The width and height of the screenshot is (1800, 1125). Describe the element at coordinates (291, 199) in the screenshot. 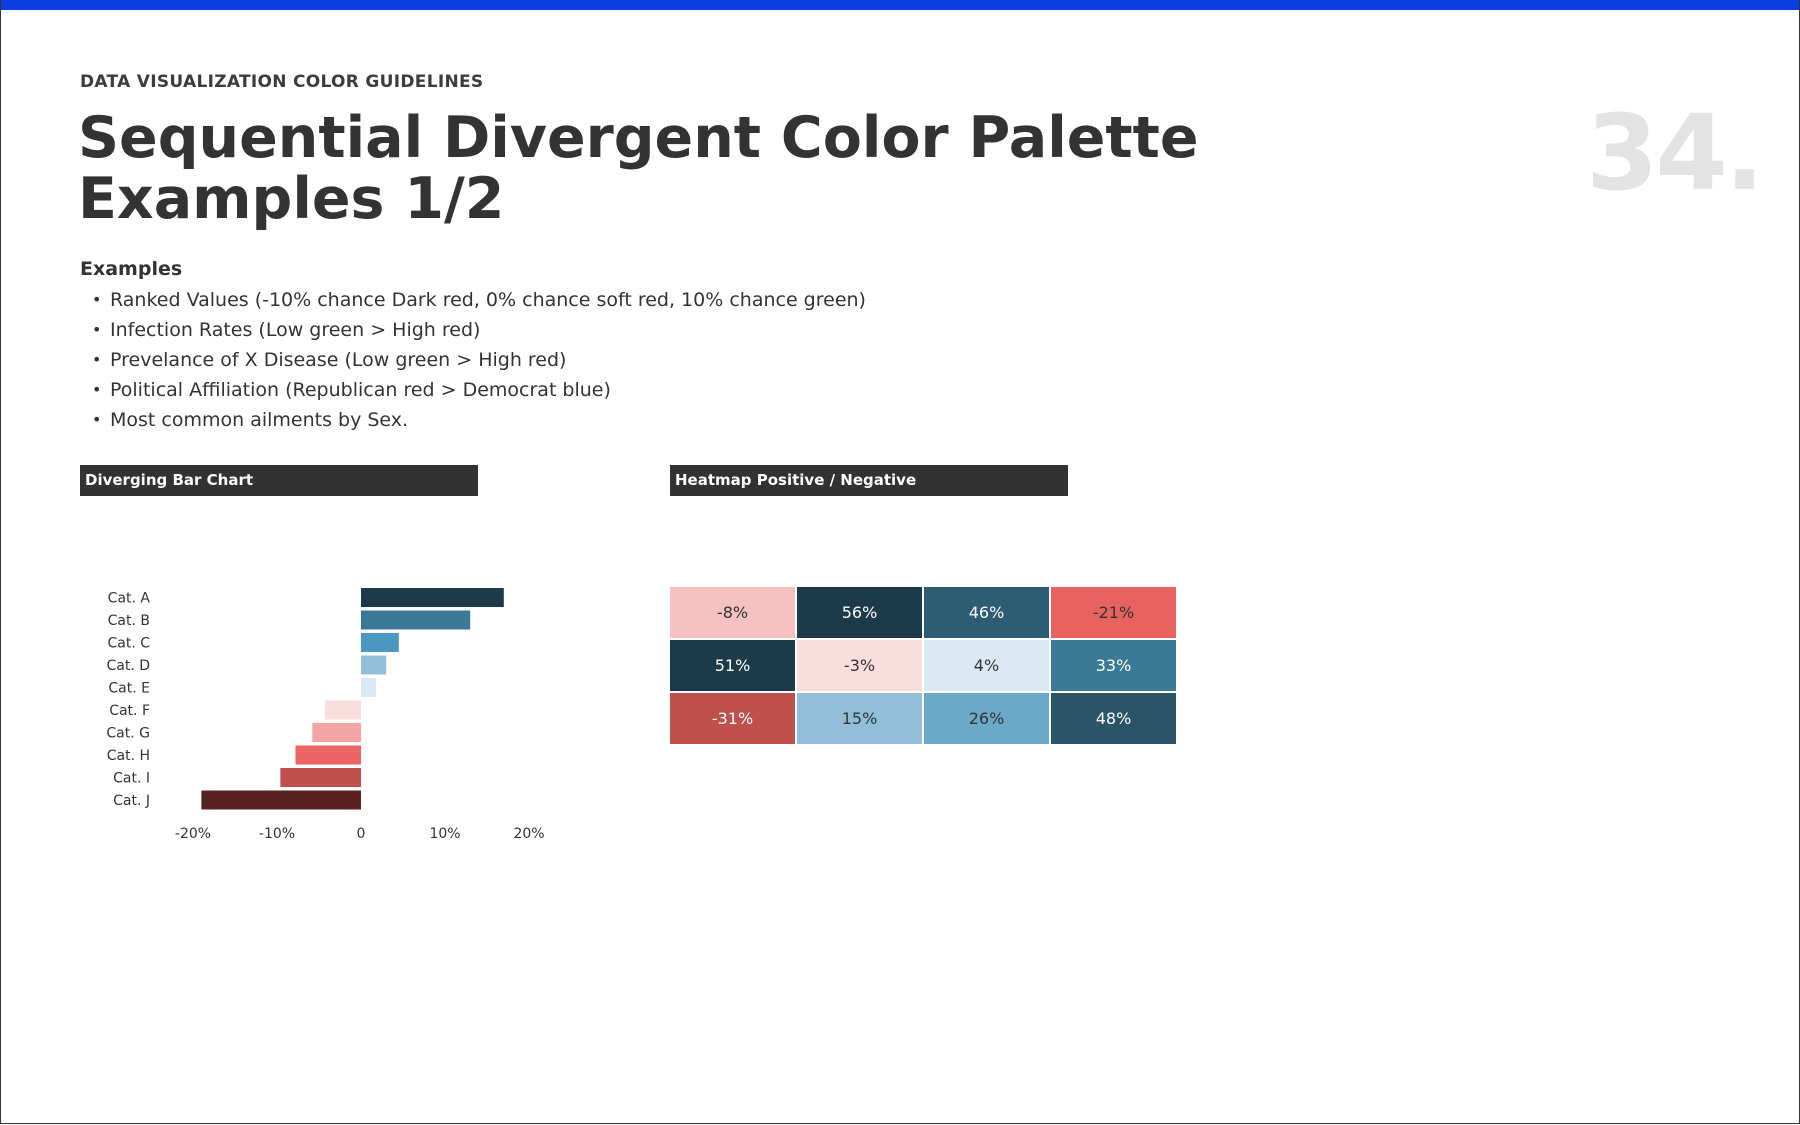

I see `page-title-line-2: Examples 1/2` at that location.